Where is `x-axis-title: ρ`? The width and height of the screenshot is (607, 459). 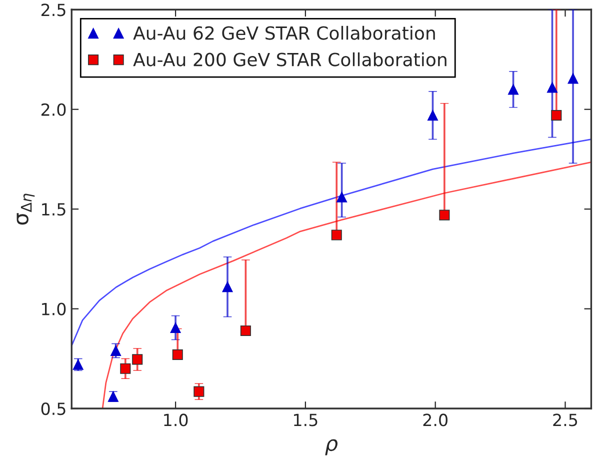 x-axis-title: ρ is located at coordinates (331, 447).